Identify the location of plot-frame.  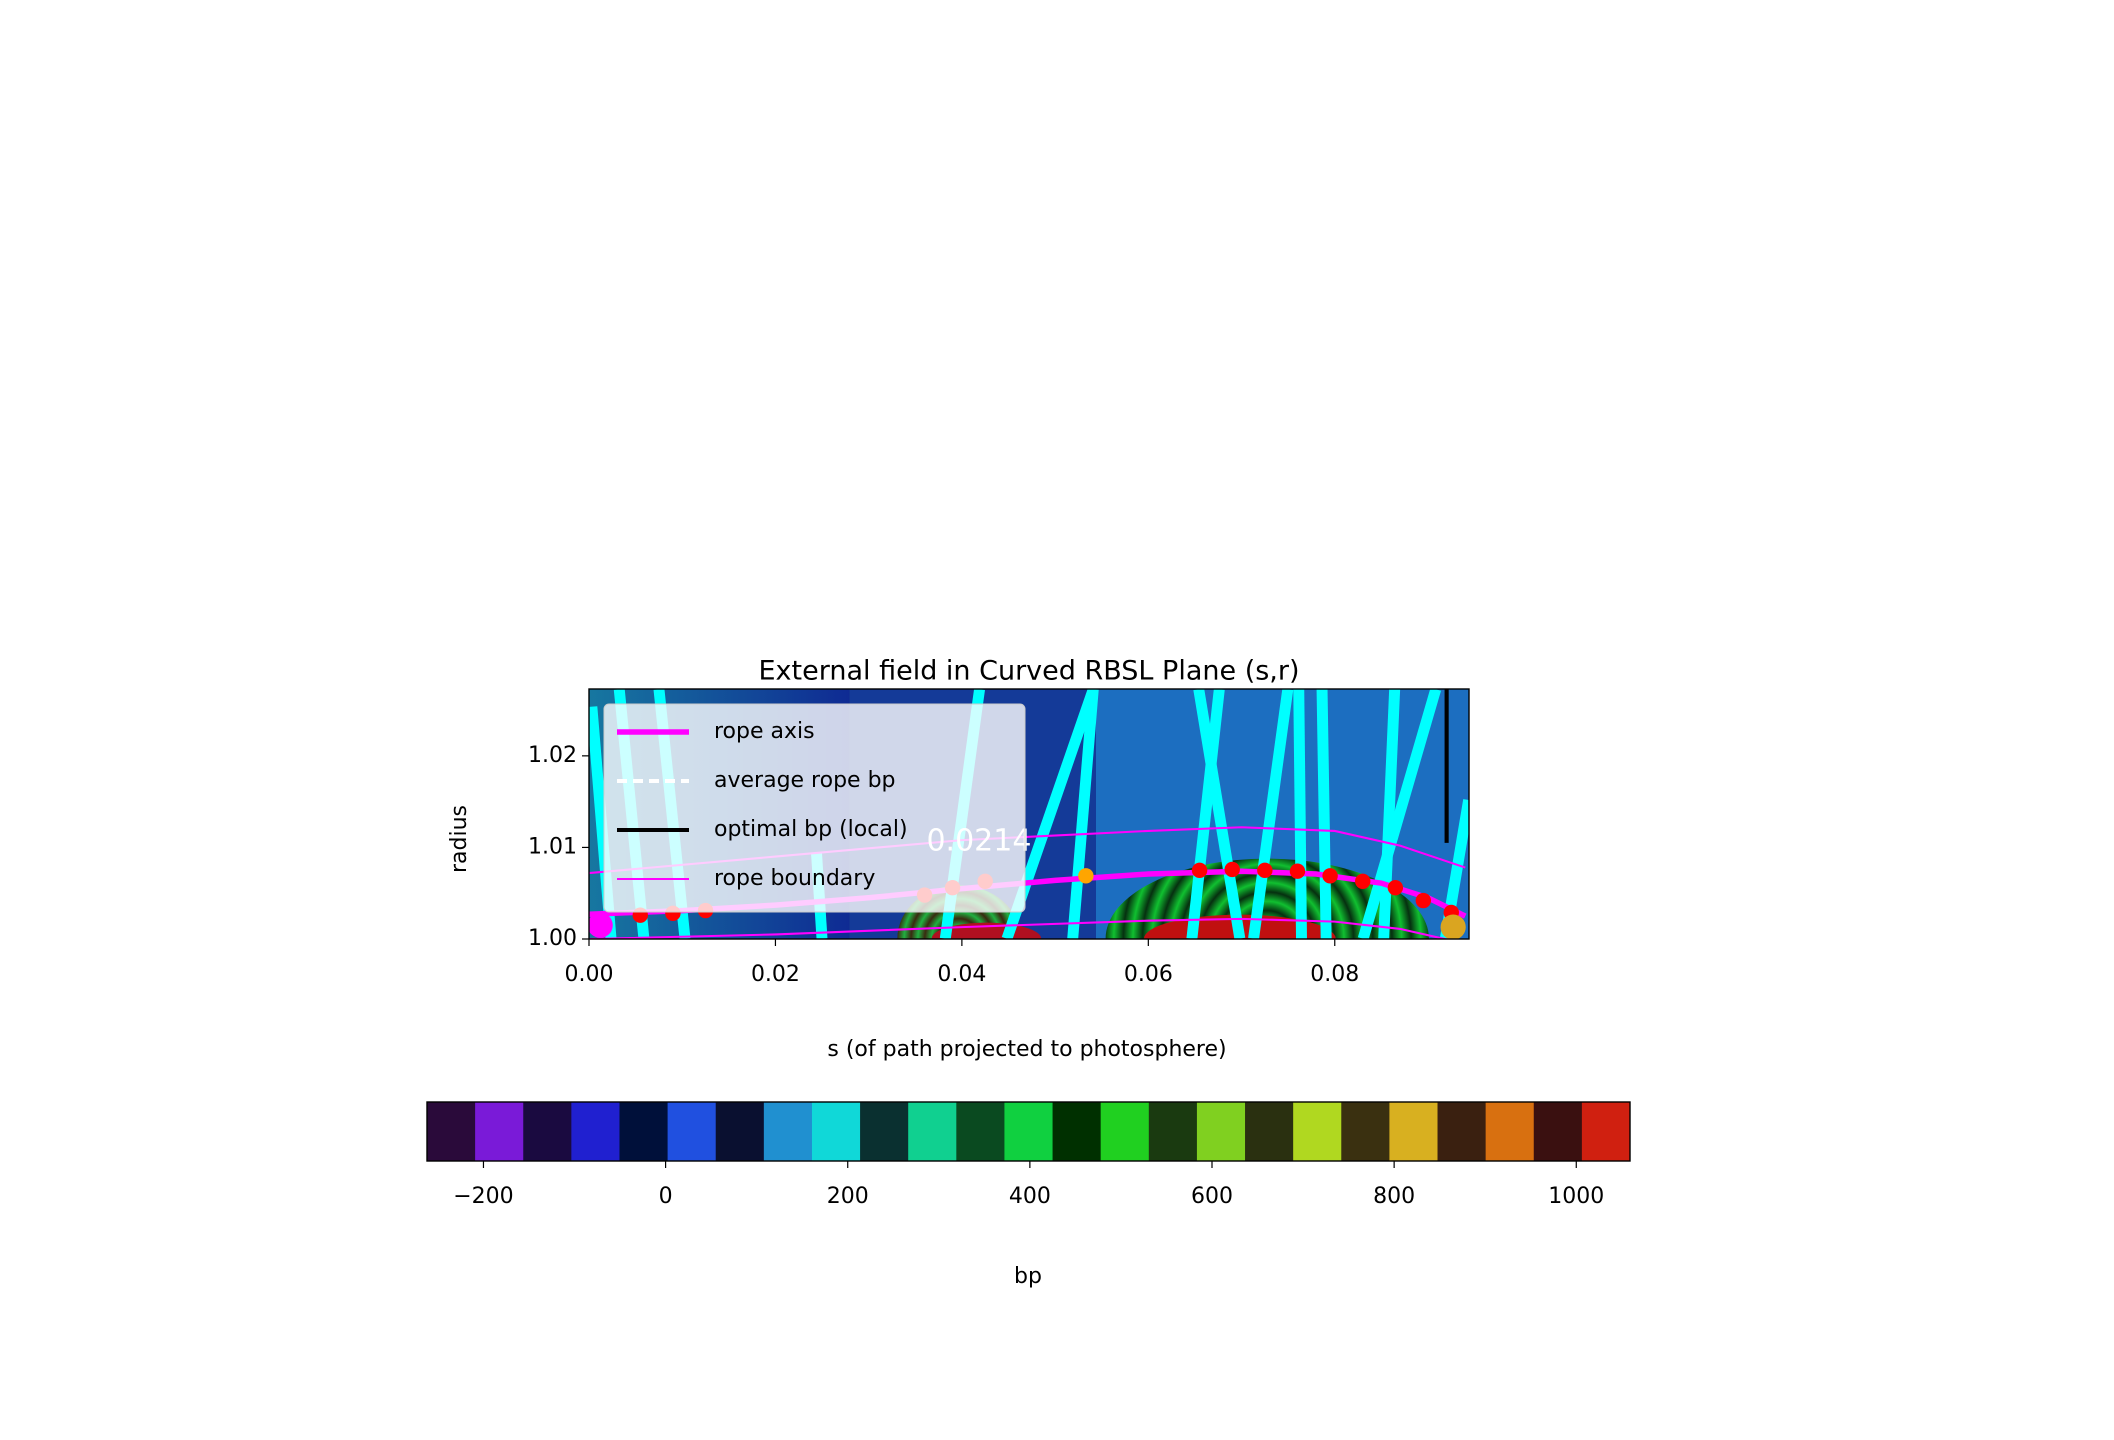
(1029, 814).